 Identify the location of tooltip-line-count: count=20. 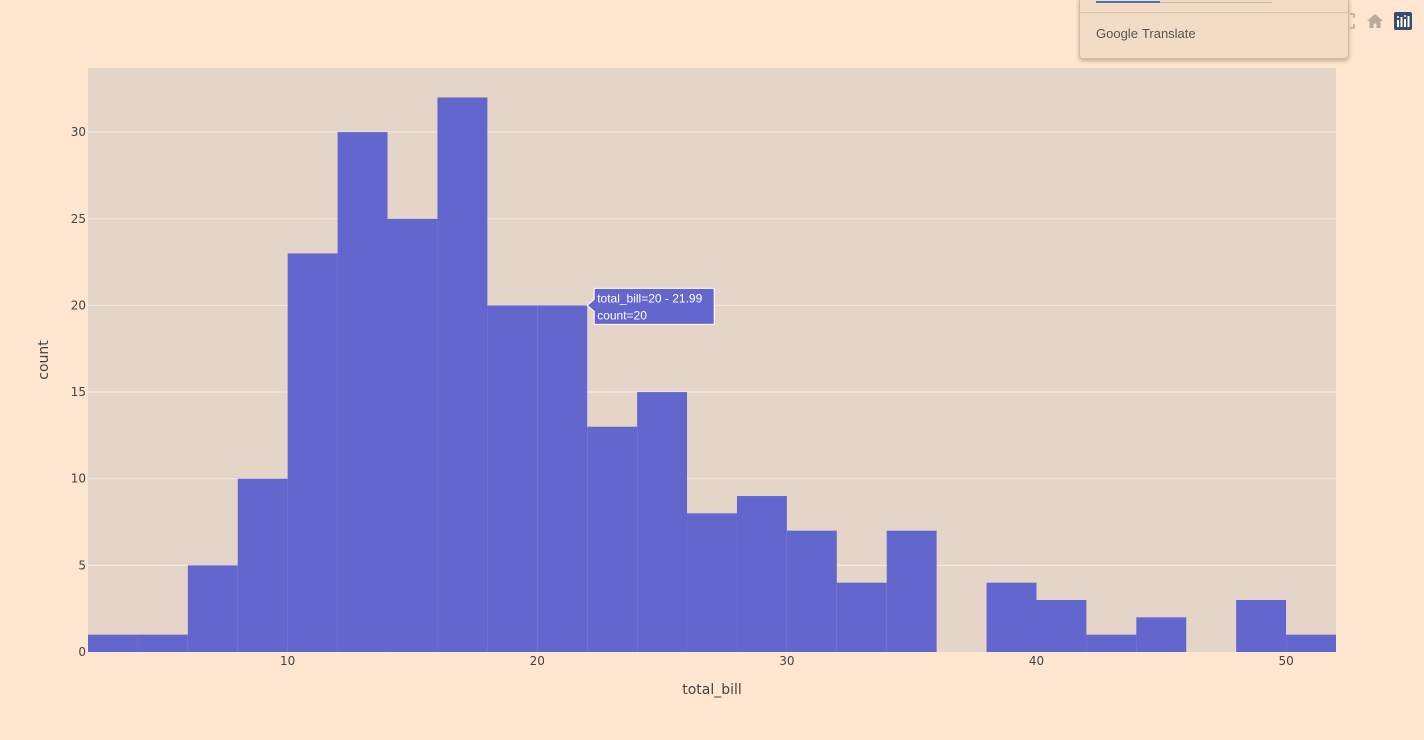
(622, 315).